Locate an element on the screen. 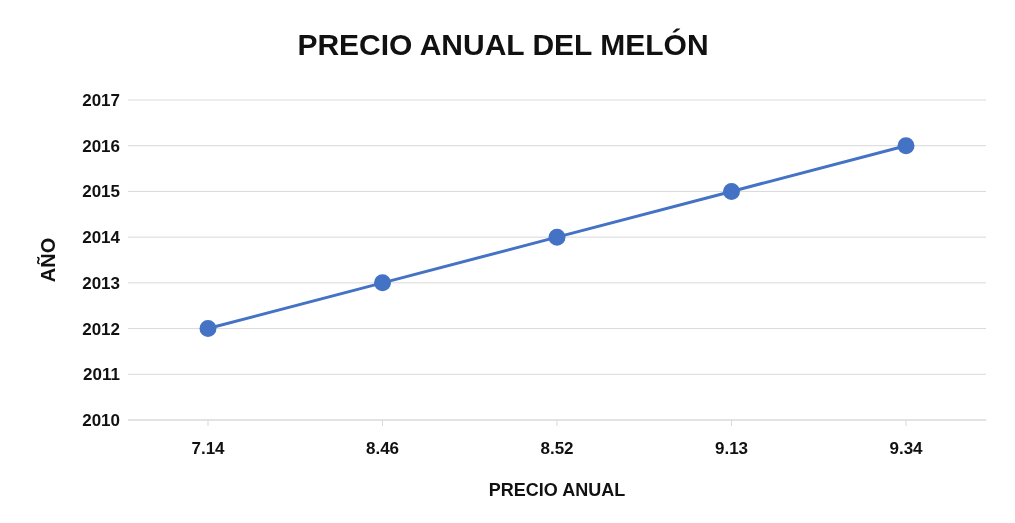 This screenshot has height=523, width=1015. x-tick-label: 8.46 is located at coordinates (382, 449).